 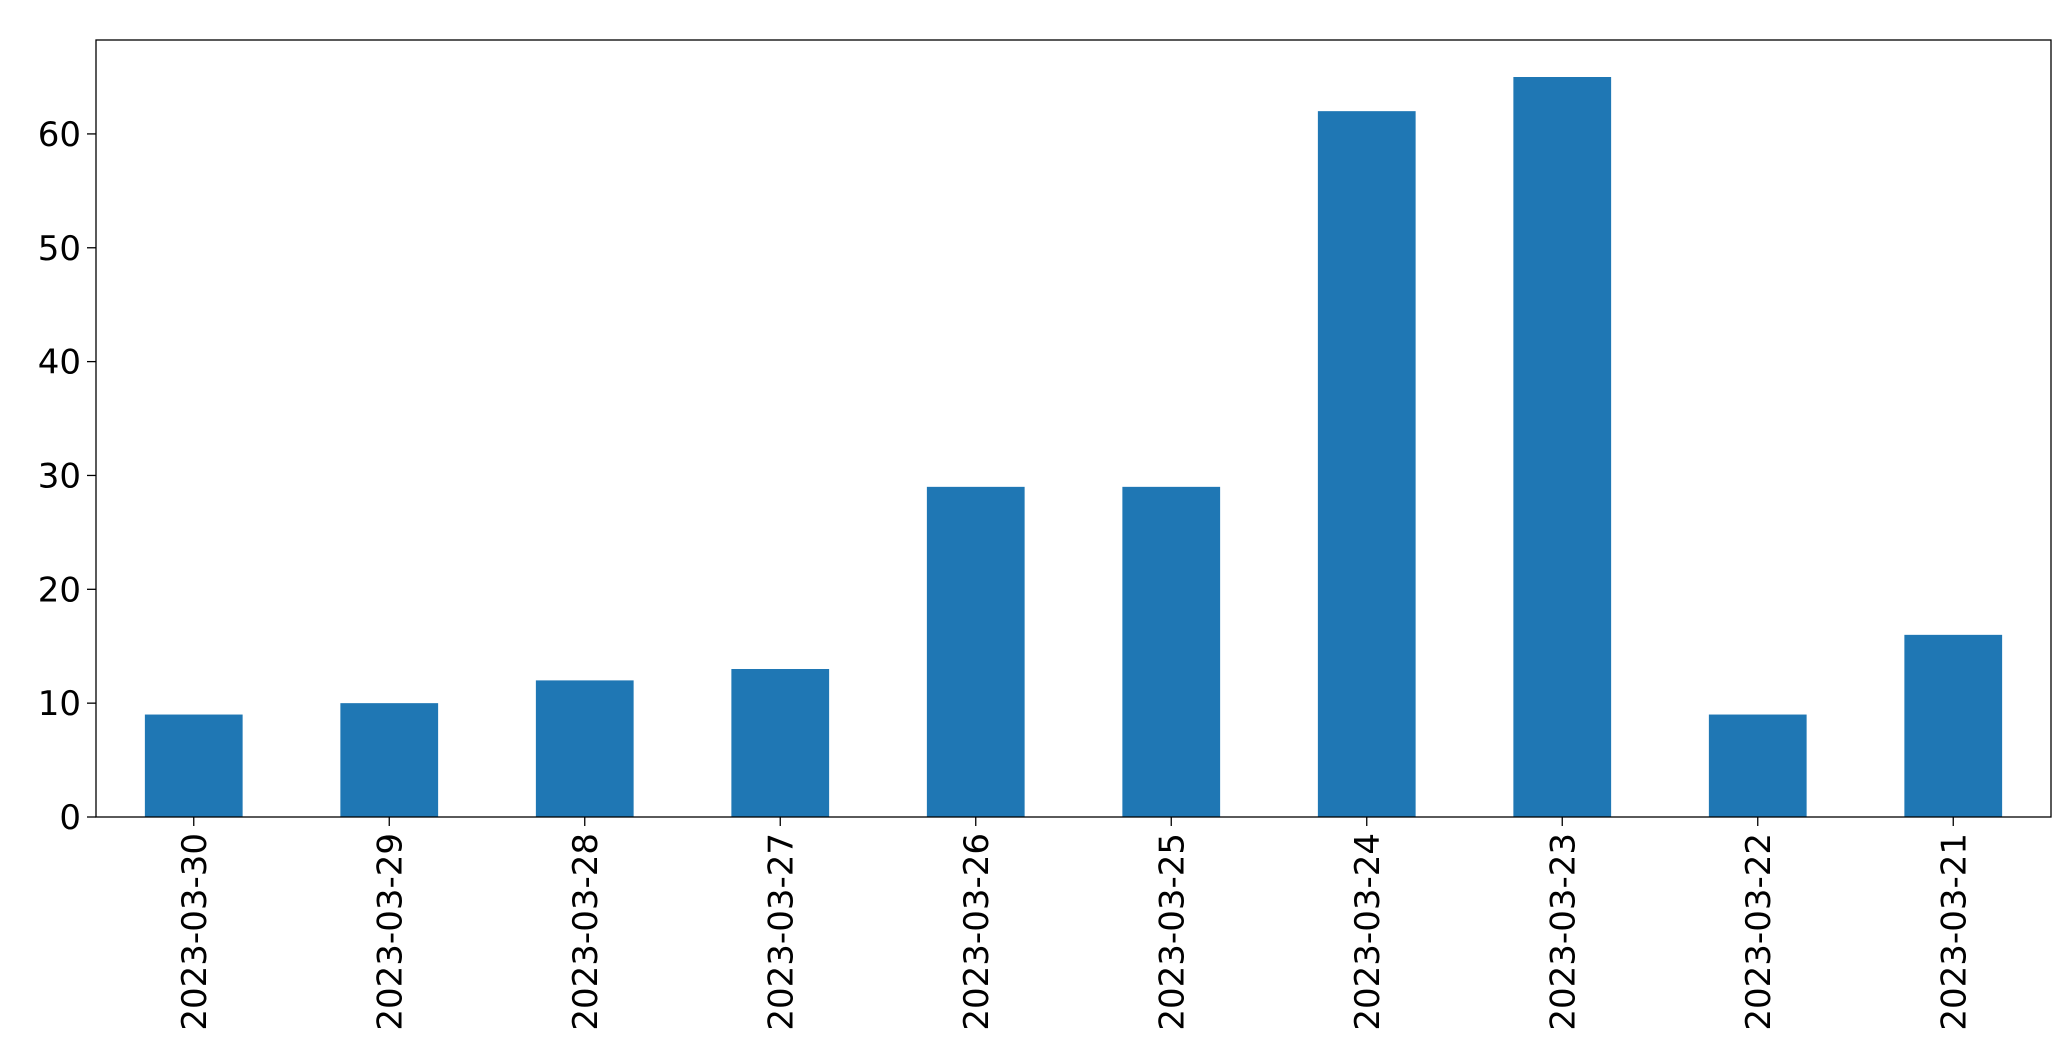 I want to click on y-tick-label: 0, so click(x=70, y=818).